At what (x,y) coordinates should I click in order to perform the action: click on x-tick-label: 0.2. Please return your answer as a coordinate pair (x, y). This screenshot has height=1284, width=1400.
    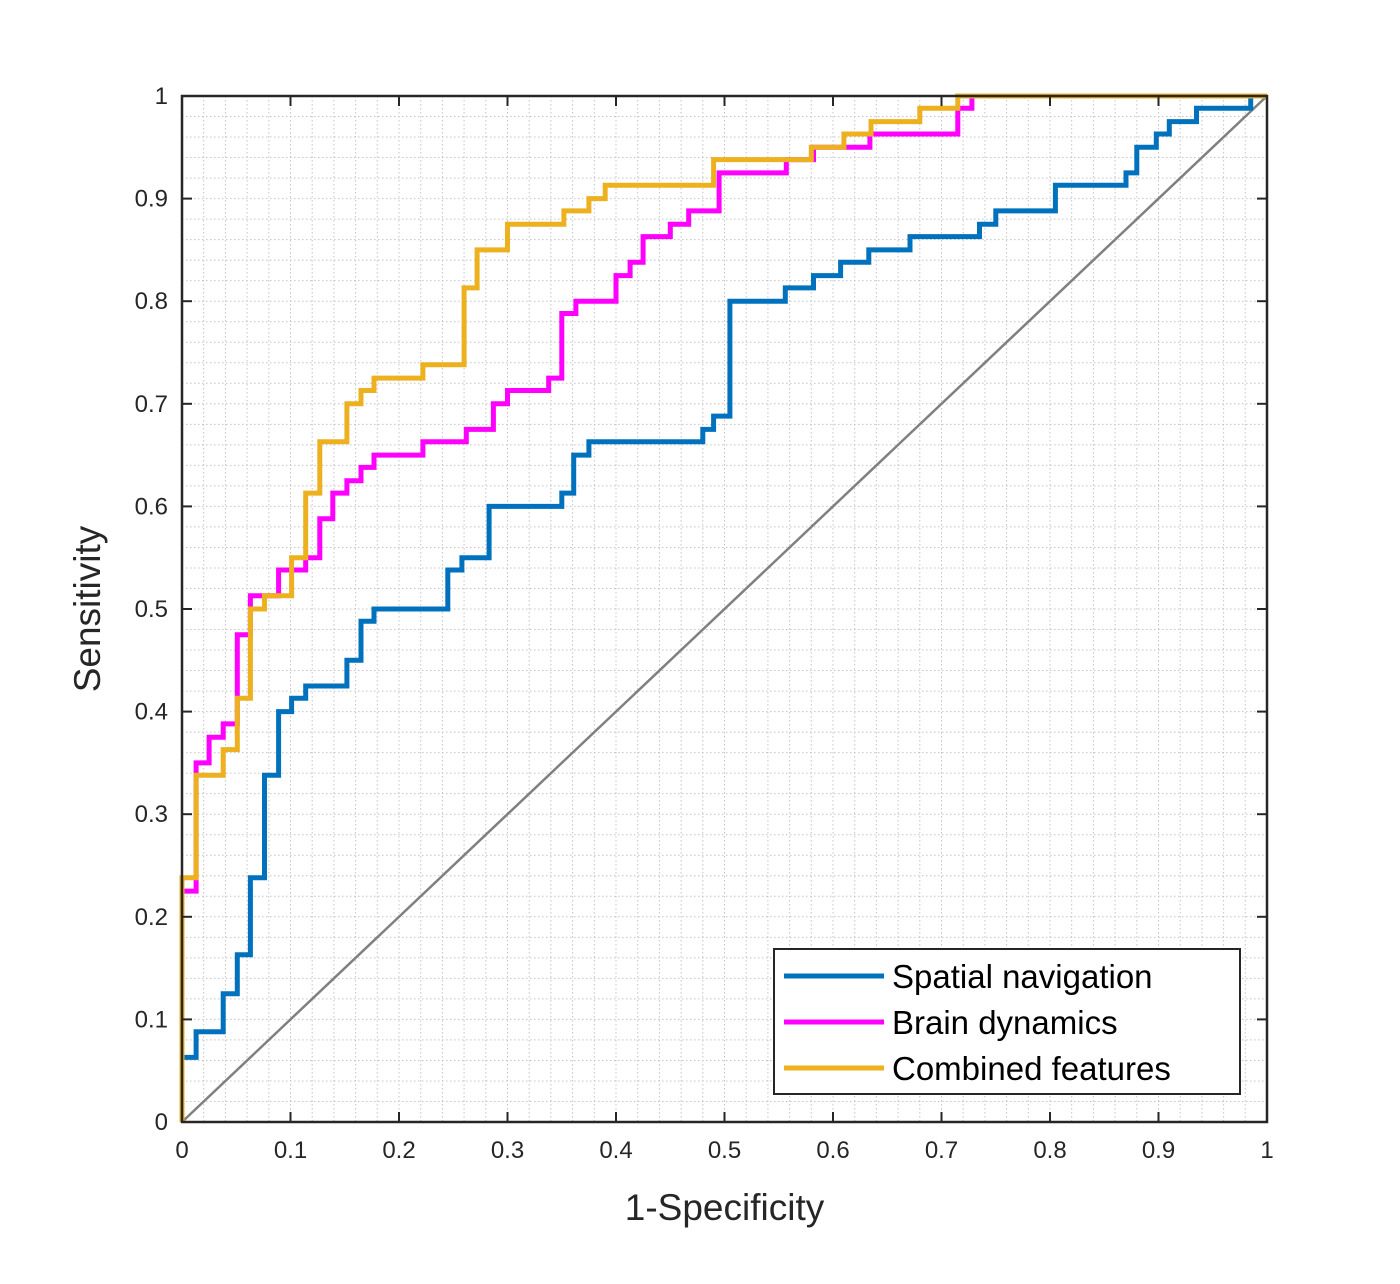
    Looking at the image, I should click on (398, 1150).